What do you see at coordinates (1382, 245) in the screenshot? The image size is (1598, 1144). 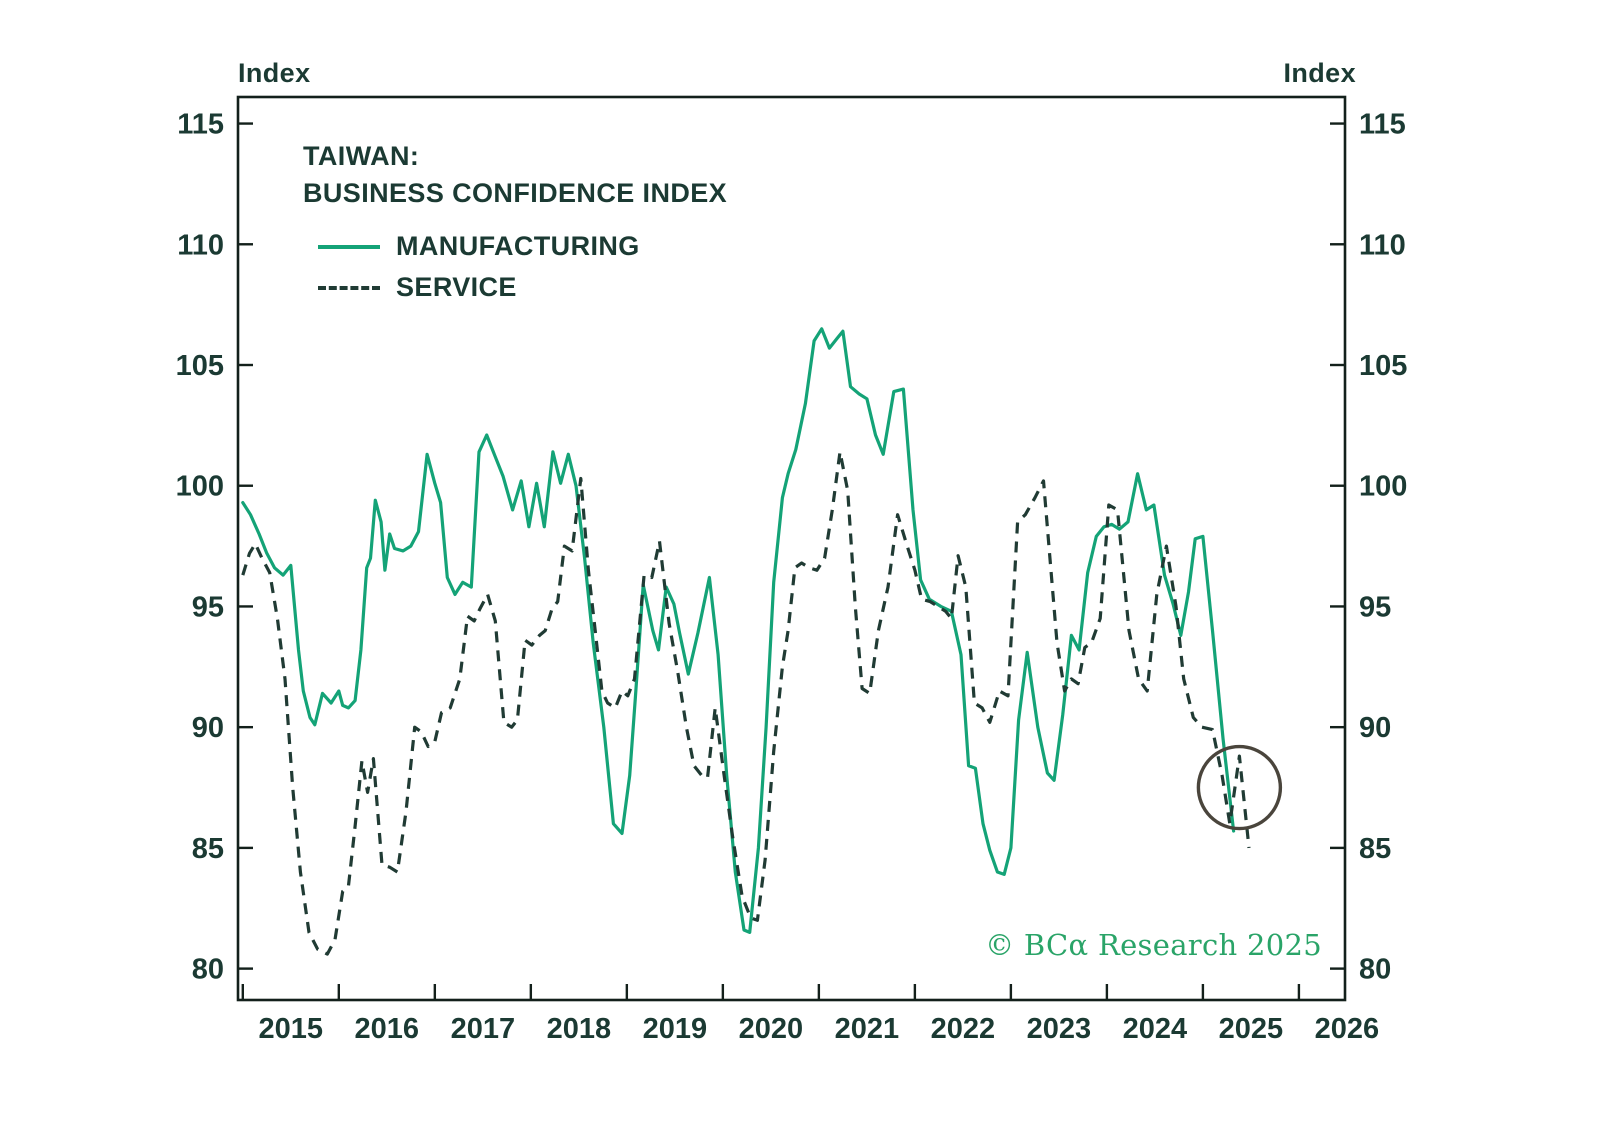 I see `y-tick-label-right: 110` at bounding box center [1382, 245].